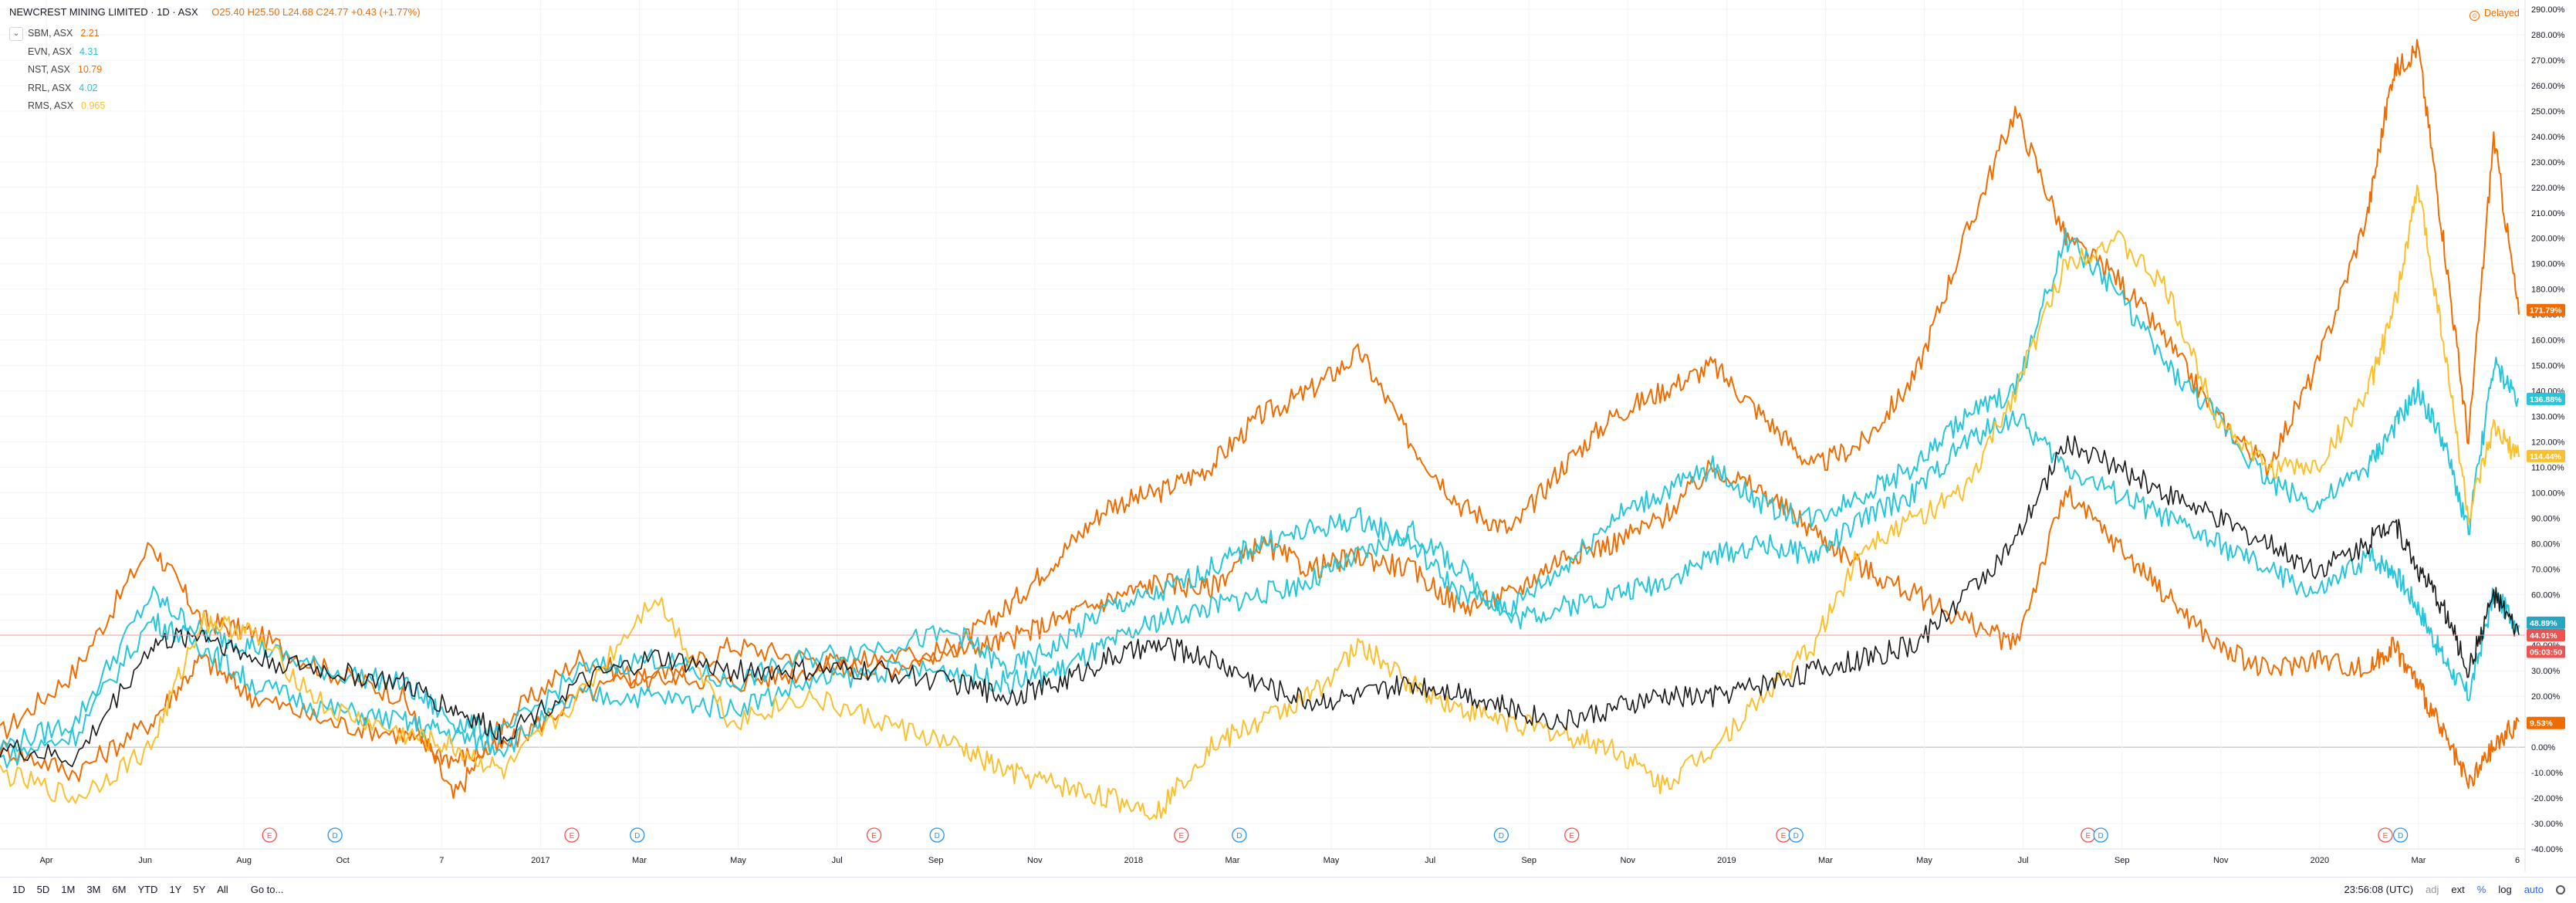 The image size is (2576, 903). Describe the element at coordinates (145, 860) in the screenshot. I see `x-tick-label: Jun` at that location.